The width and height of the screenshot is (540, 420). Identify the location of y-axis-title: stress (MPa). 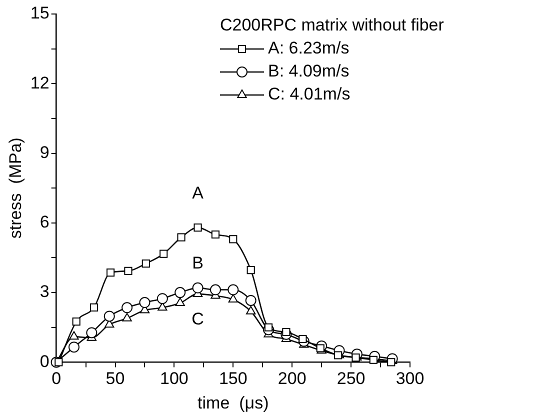
(15, 188).